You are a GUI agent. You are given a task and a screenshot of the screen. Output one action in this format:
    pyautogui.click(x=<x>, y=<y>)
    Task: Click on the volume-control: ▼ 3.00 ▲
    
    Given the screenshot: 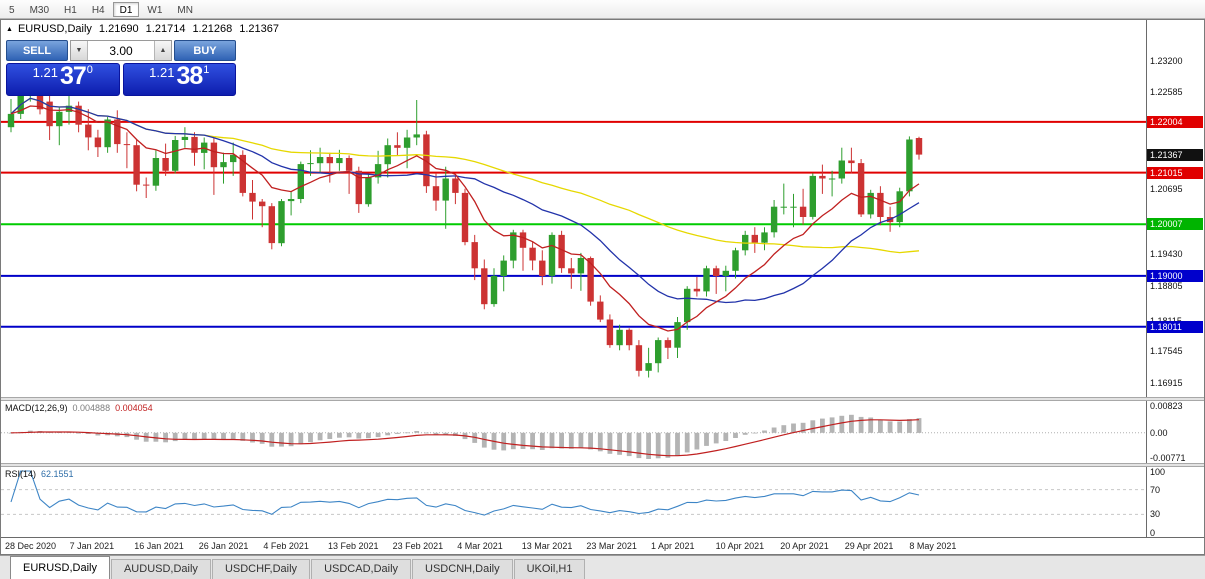 What is the action you would take?
    pyautogui.click(x=121, y=50)
    